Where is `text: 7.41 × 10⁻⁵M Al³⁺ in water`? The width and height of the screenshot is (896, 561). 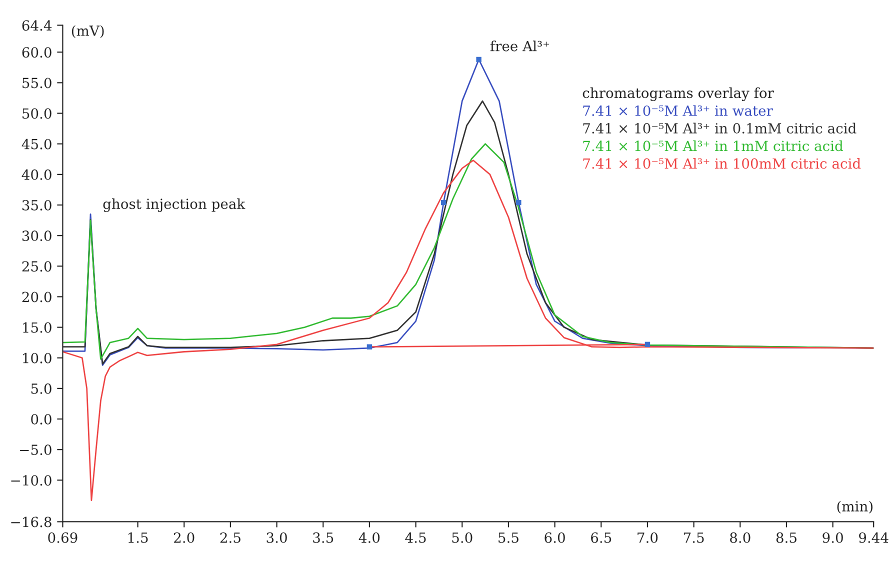
text: 7.41 × 10⁻⁵M Al³⁺ in water is located at coordinates (678, 110).